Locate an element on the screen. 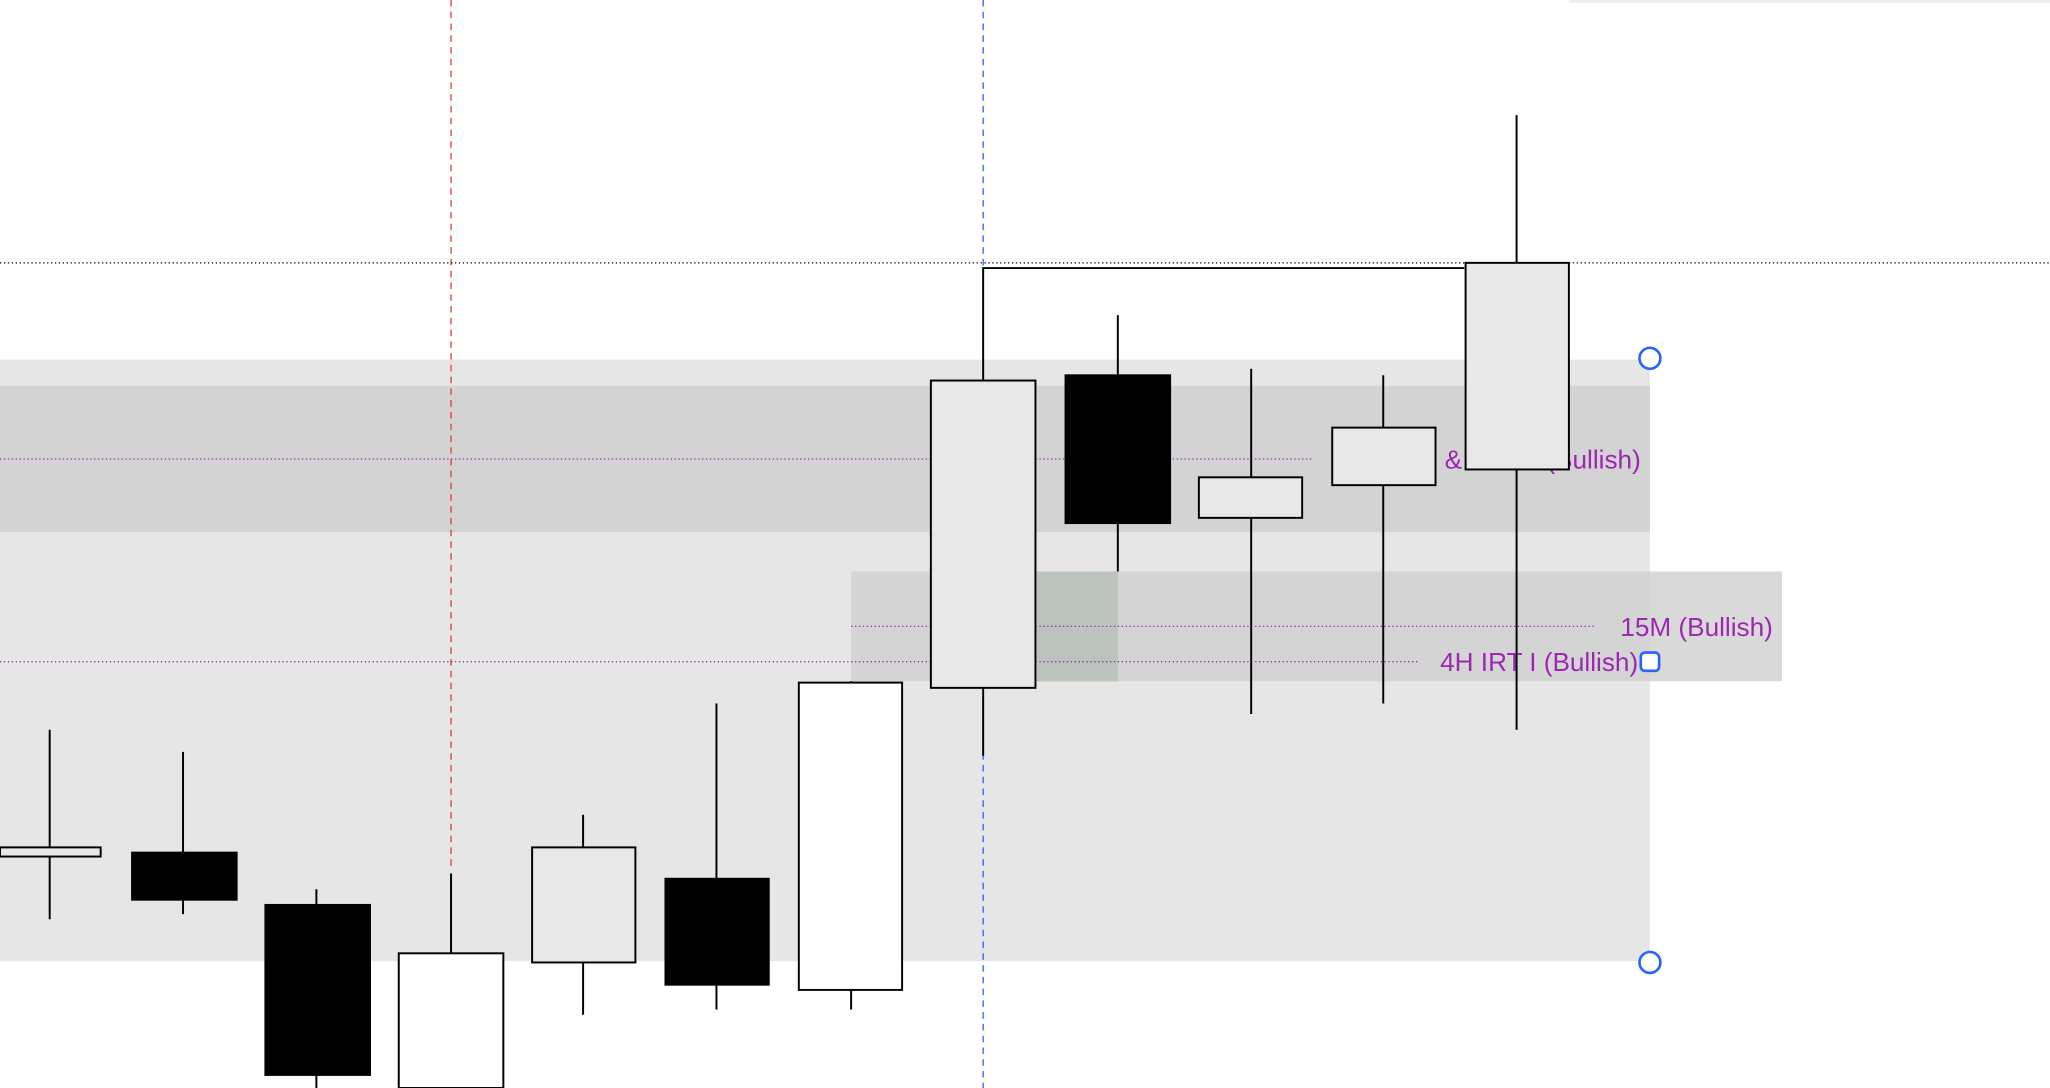 The width and height of the screenshot is (2050, 1088). bracket is located at coordinates (1223, 324).